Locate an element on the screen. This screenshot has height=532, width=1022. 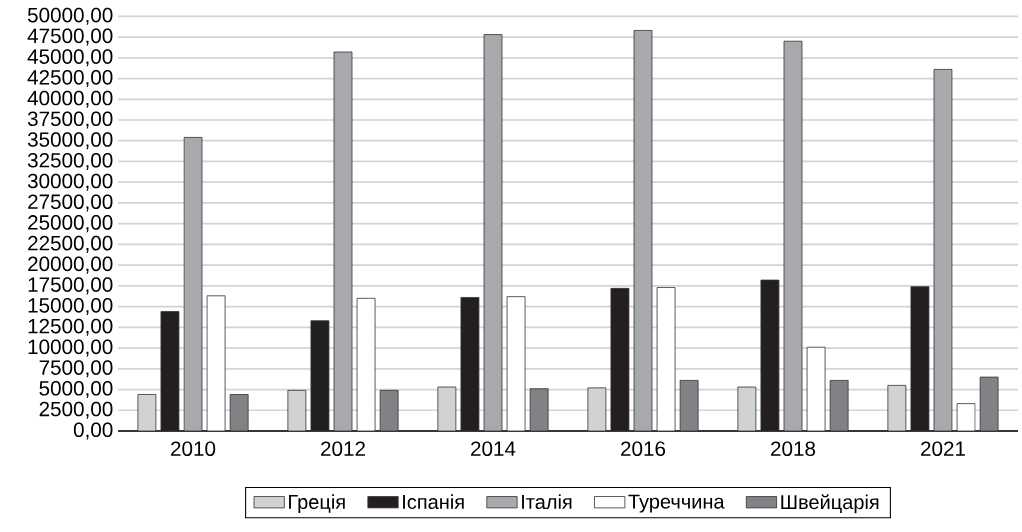
y-tick-label: 10000,00 is located at coordinates (70, 348).